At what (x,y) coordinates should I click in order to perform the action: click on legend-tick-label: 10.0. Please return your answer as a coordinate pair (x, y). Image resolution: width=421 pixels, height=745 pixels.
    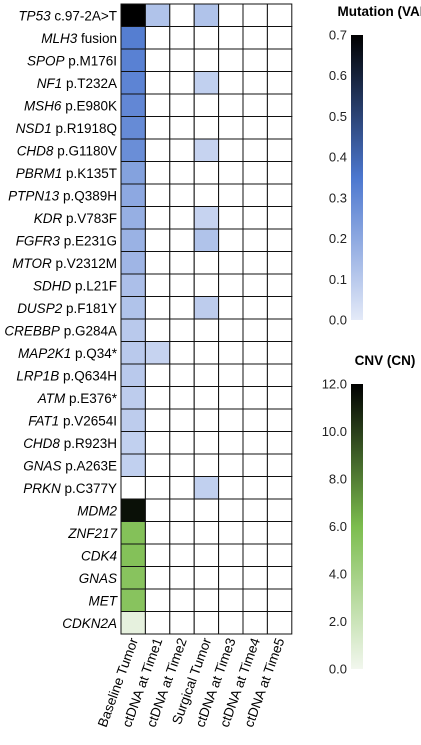
    Looking at the image, I should click on (334, 431).